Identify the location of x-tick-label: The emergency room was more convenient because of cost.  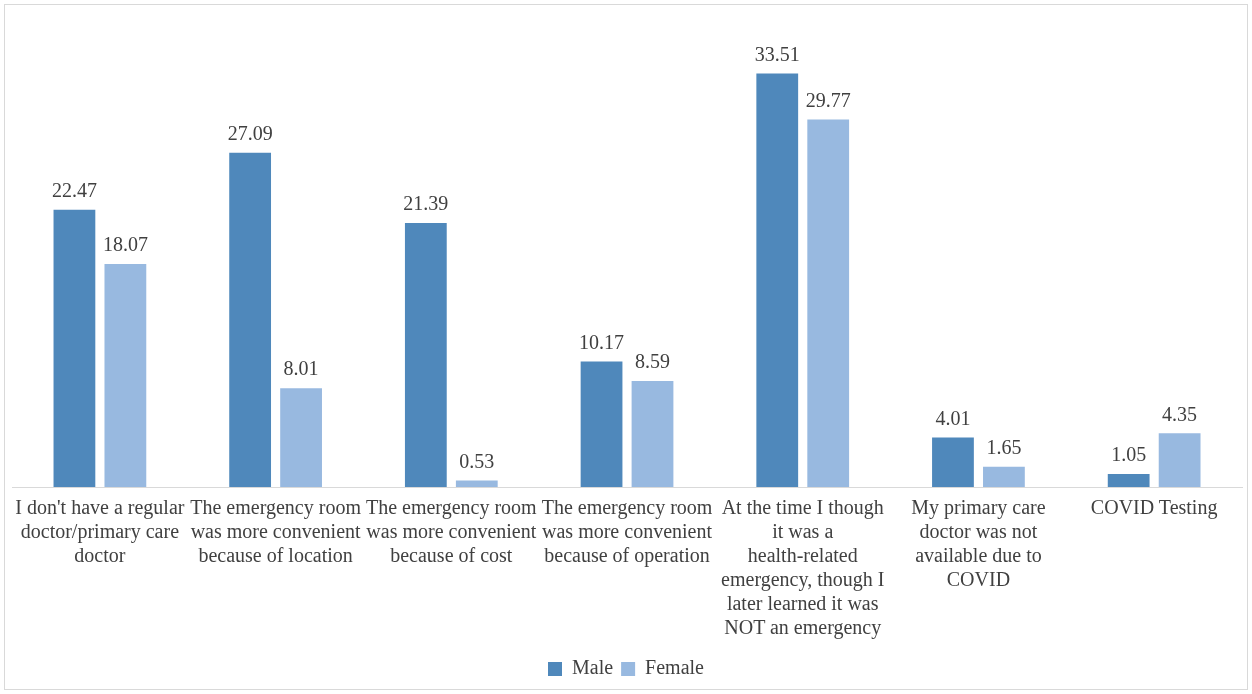
(451, 531).